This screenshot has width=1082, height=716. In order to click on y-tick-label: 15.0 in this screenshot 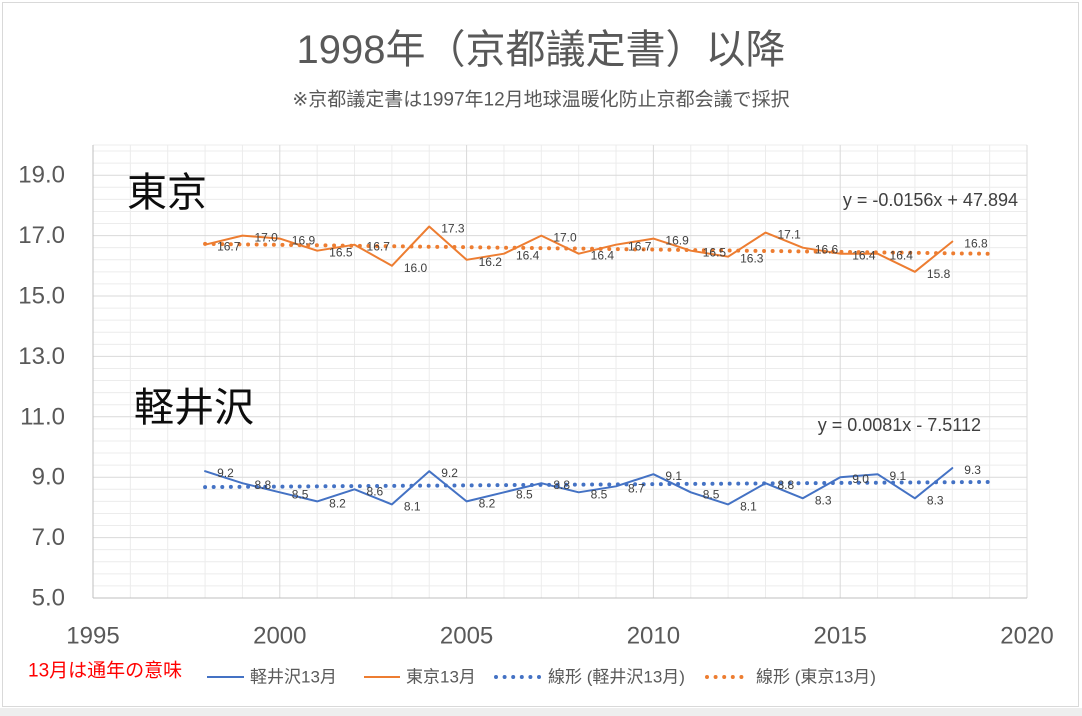, I will do `click(41, 296)`.